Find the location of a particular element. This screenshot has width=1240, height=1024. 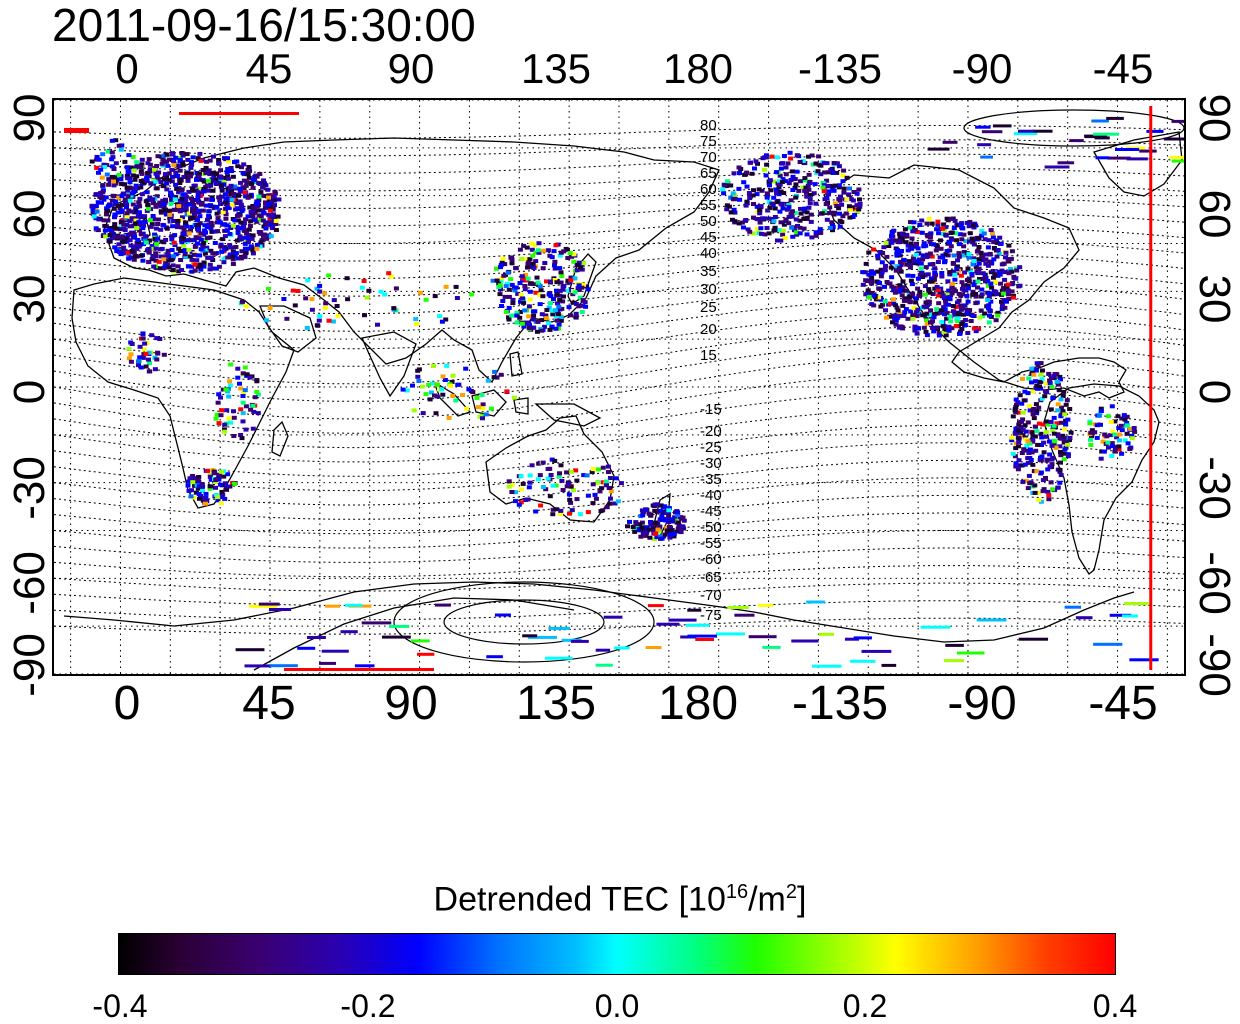

bottom-lon-tick: 0 is located at coordinates (127, 703).